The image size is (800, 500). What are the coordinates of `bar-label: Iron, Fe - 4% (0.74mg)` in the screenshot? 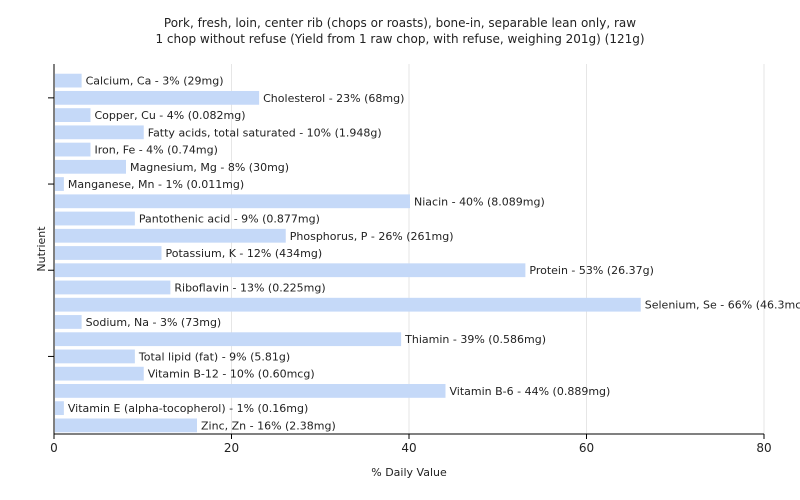 It's located at (156, 150).